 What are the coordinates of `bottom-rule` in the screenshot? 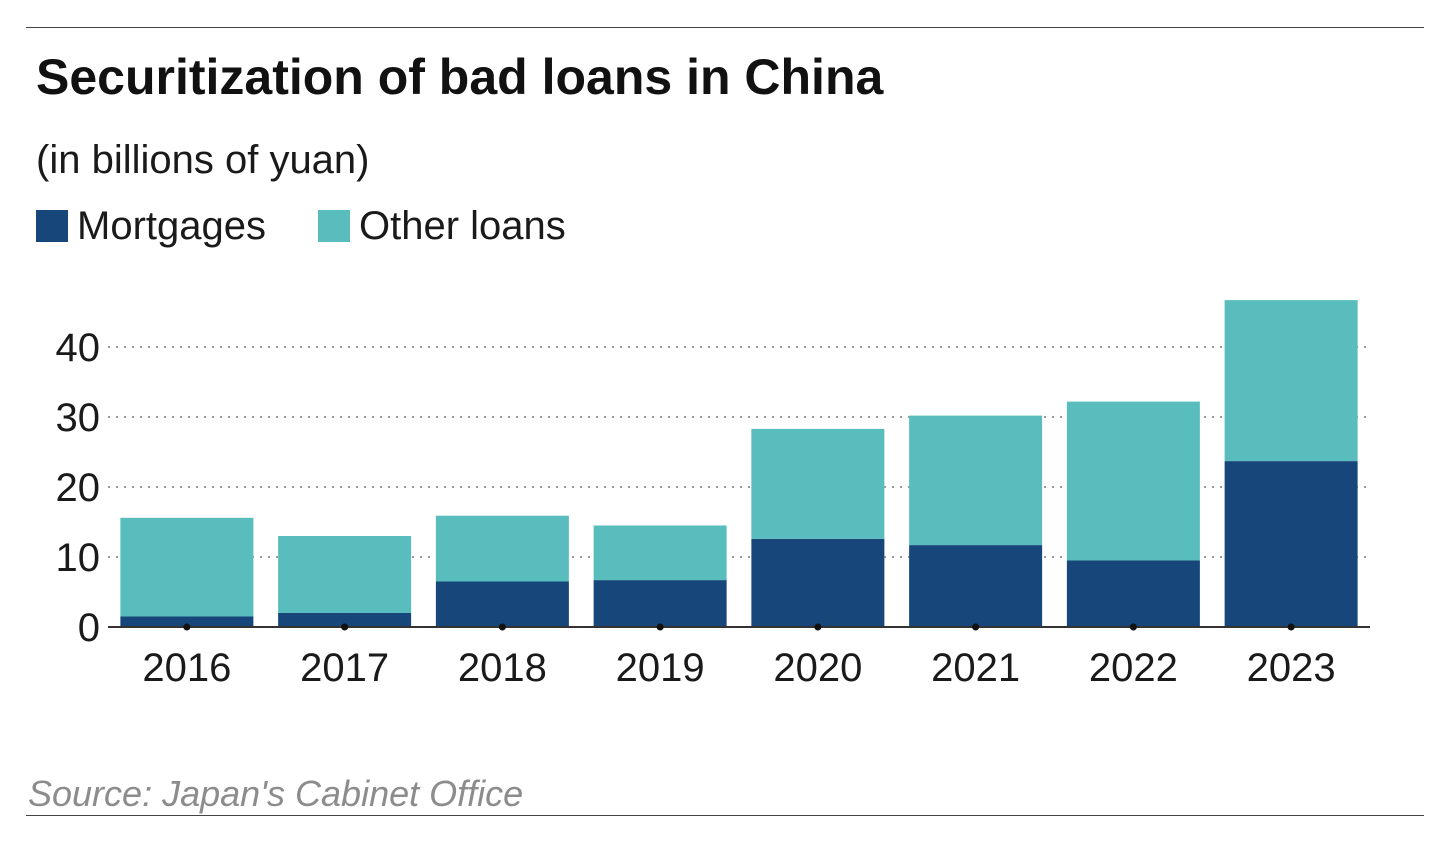 It's located at (725, 815).